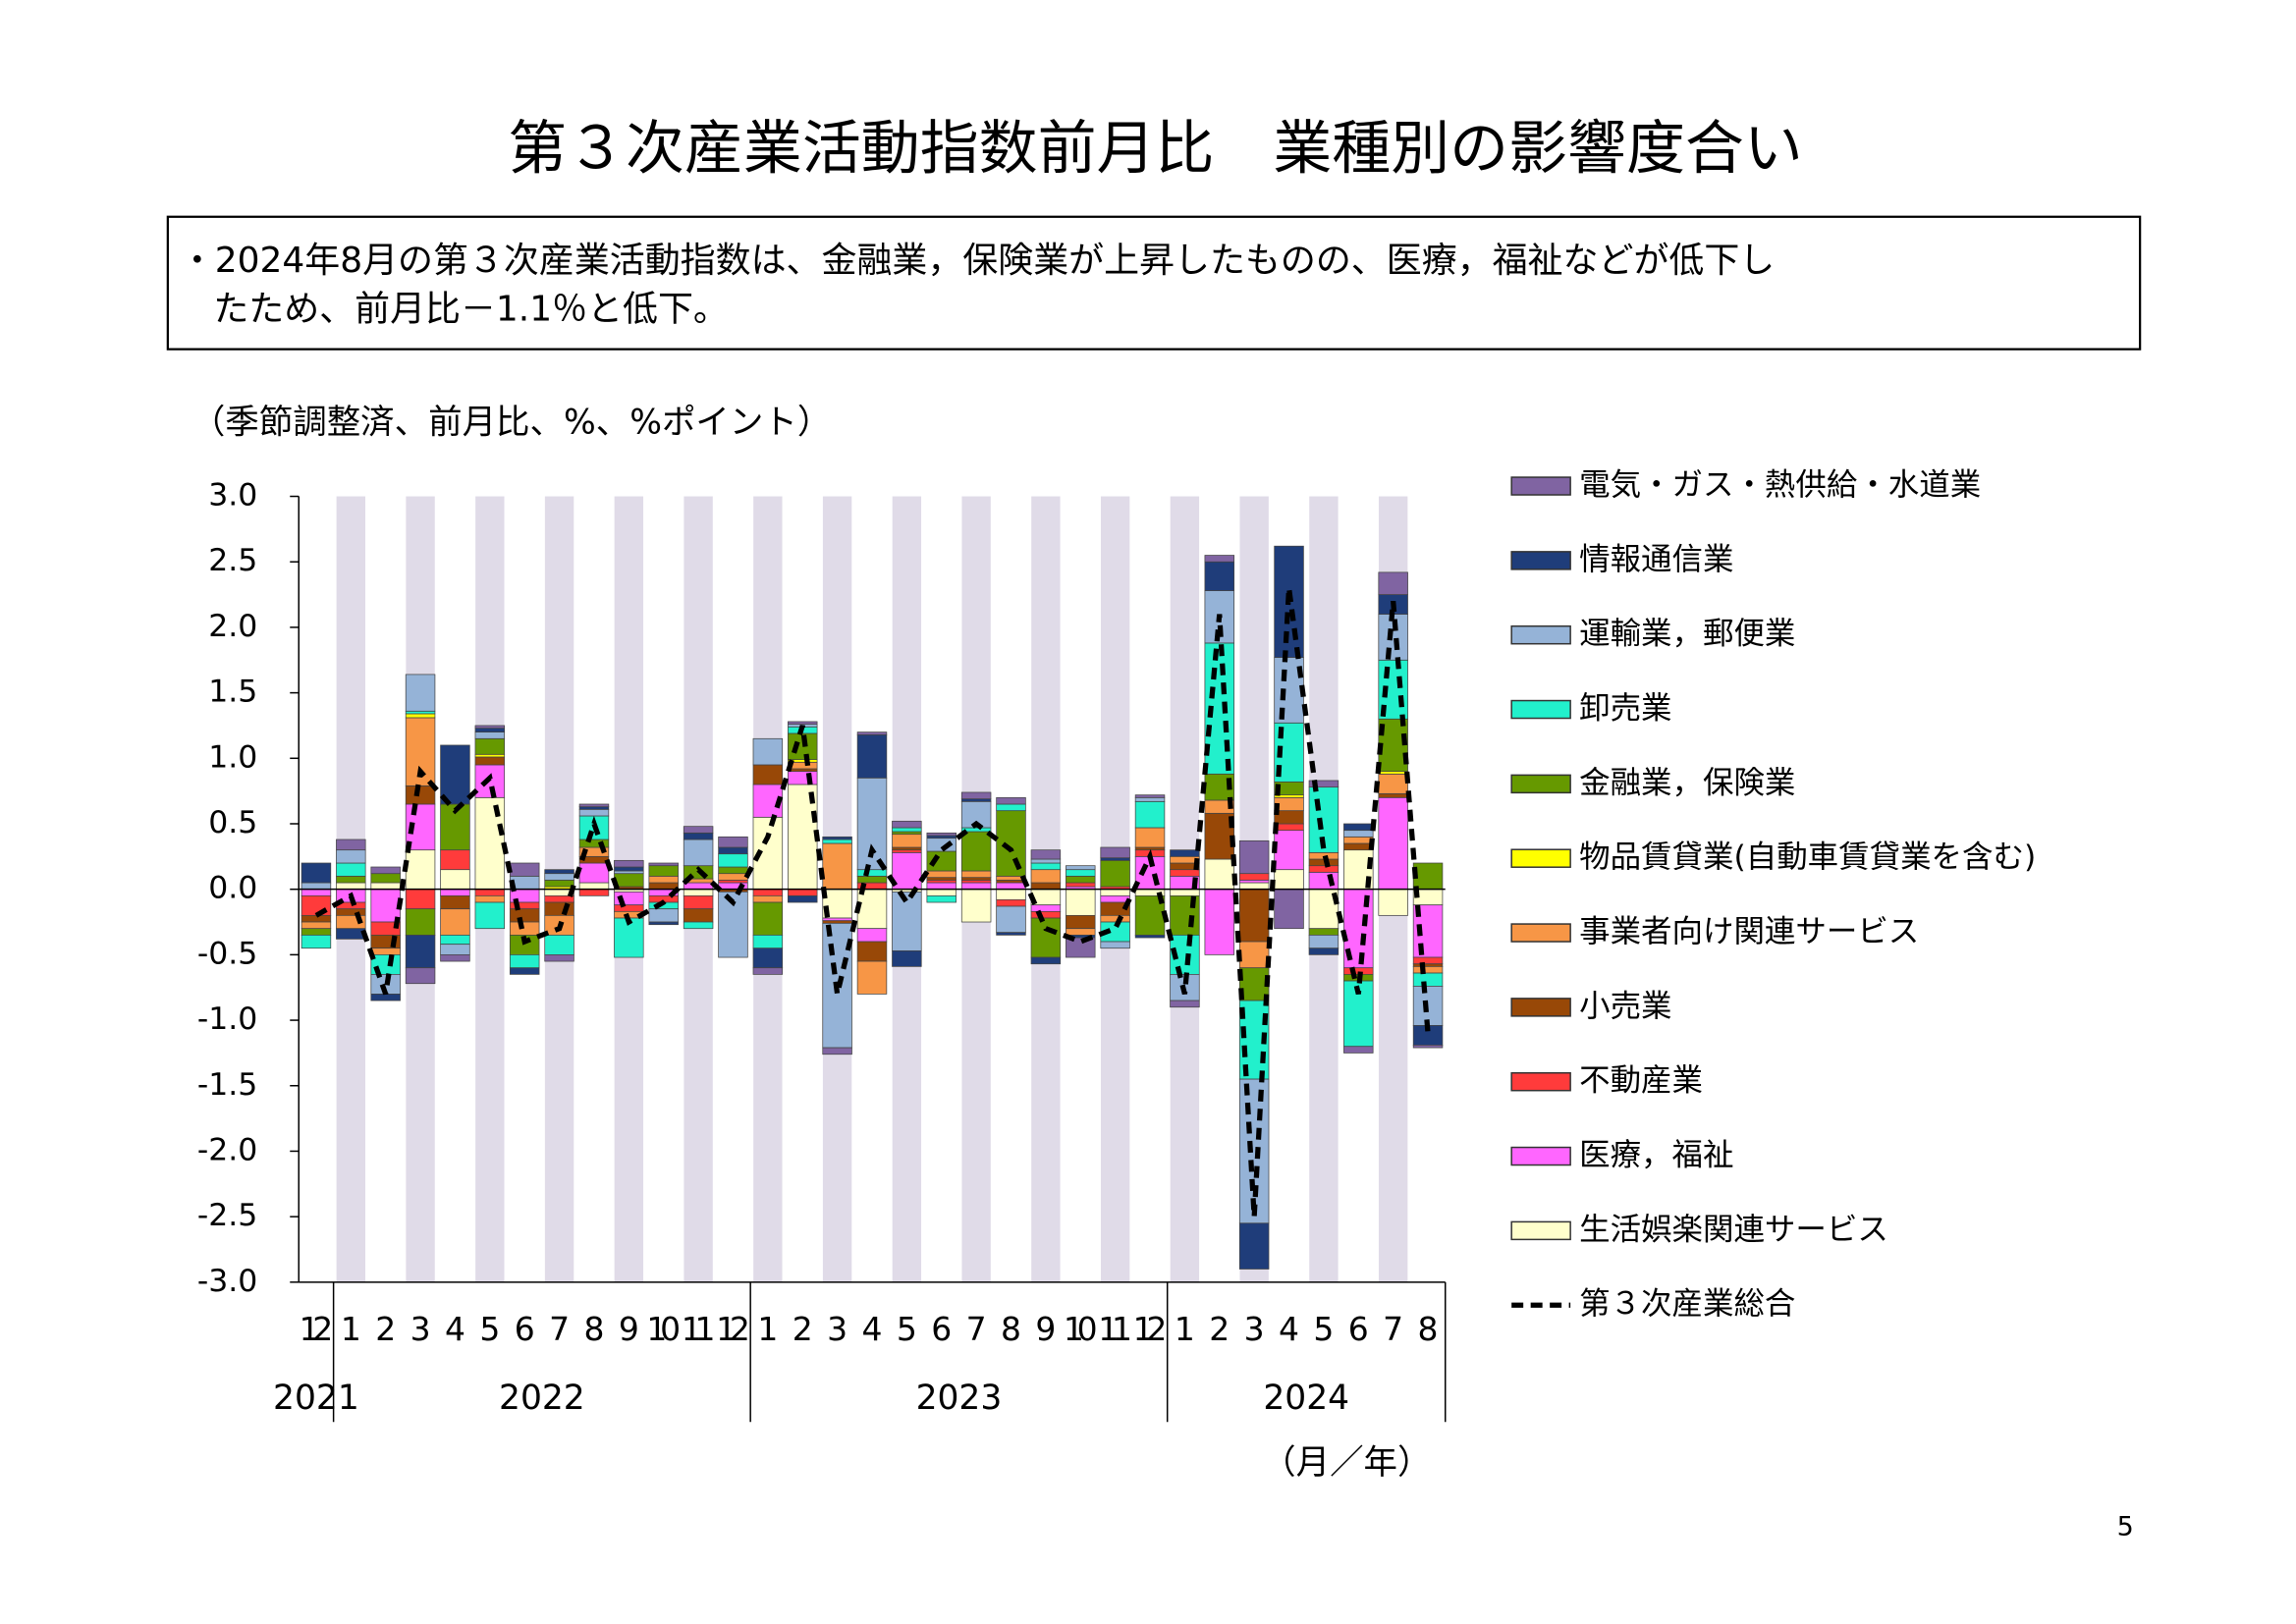 This screenshot has width=2296, height=1624. I want to click on legend-label: 事業者向け関連サービス, so click(1749, 931).